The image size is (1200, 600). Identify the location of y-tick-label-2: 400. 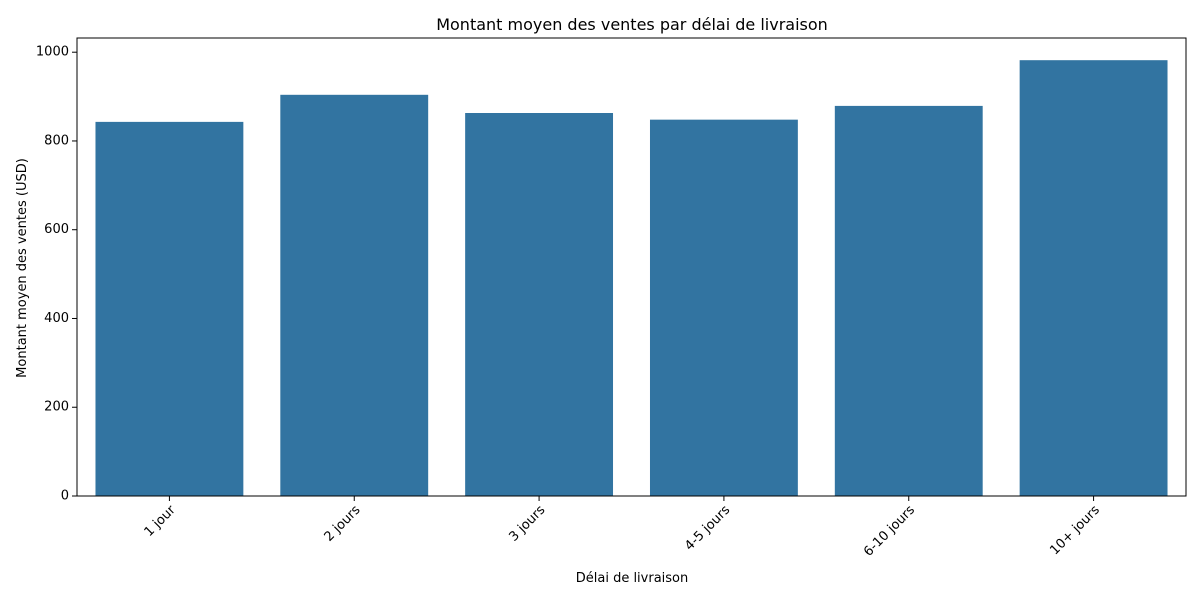
(56, 318).